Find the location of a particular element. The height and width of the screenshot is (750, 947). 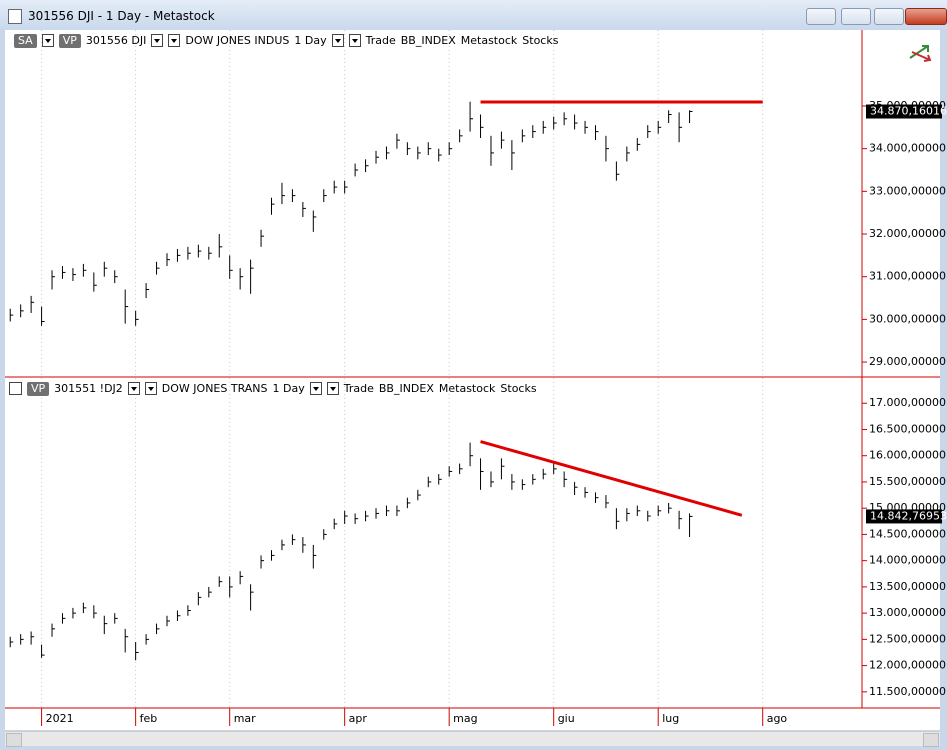

y-tick-label: 34.000,00000 is located at coordinates (907, 148).